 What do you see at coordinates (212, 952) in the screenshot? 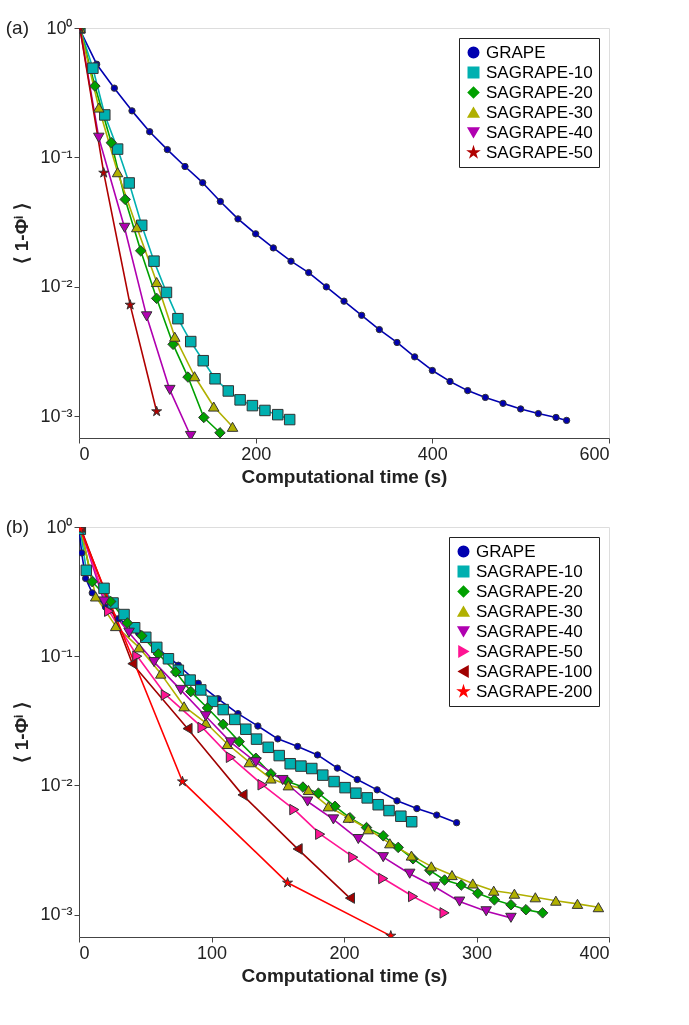
I see `x-tick-label: 100` at bounding box center [212, 952].